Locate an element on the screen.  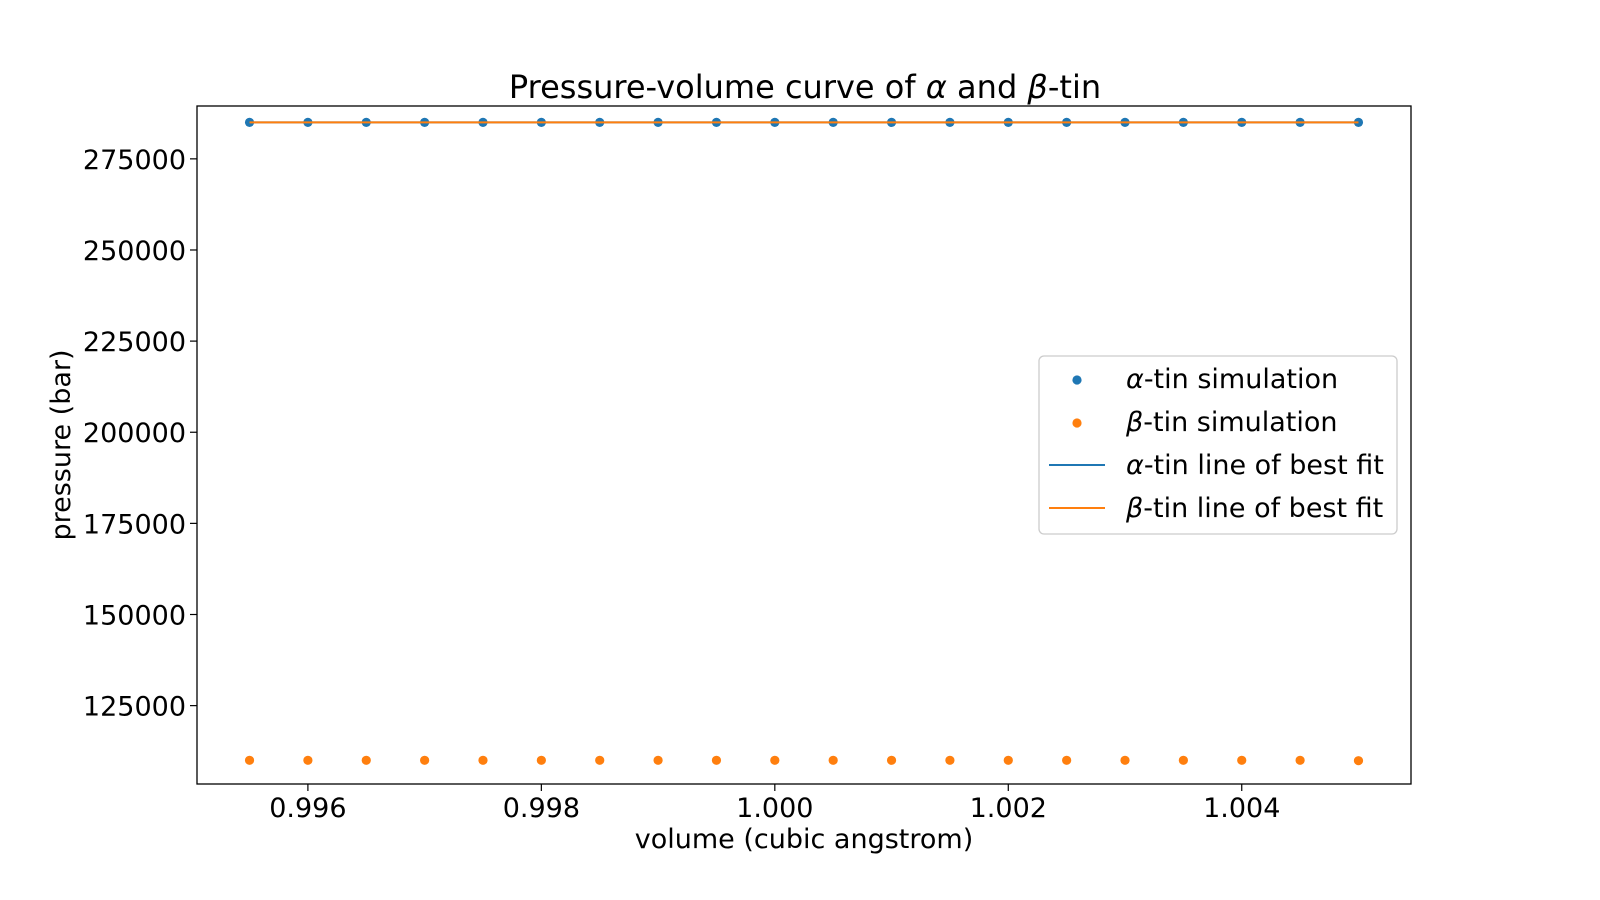
y-tick-label: 175000 is located at coordinates (134, 524).